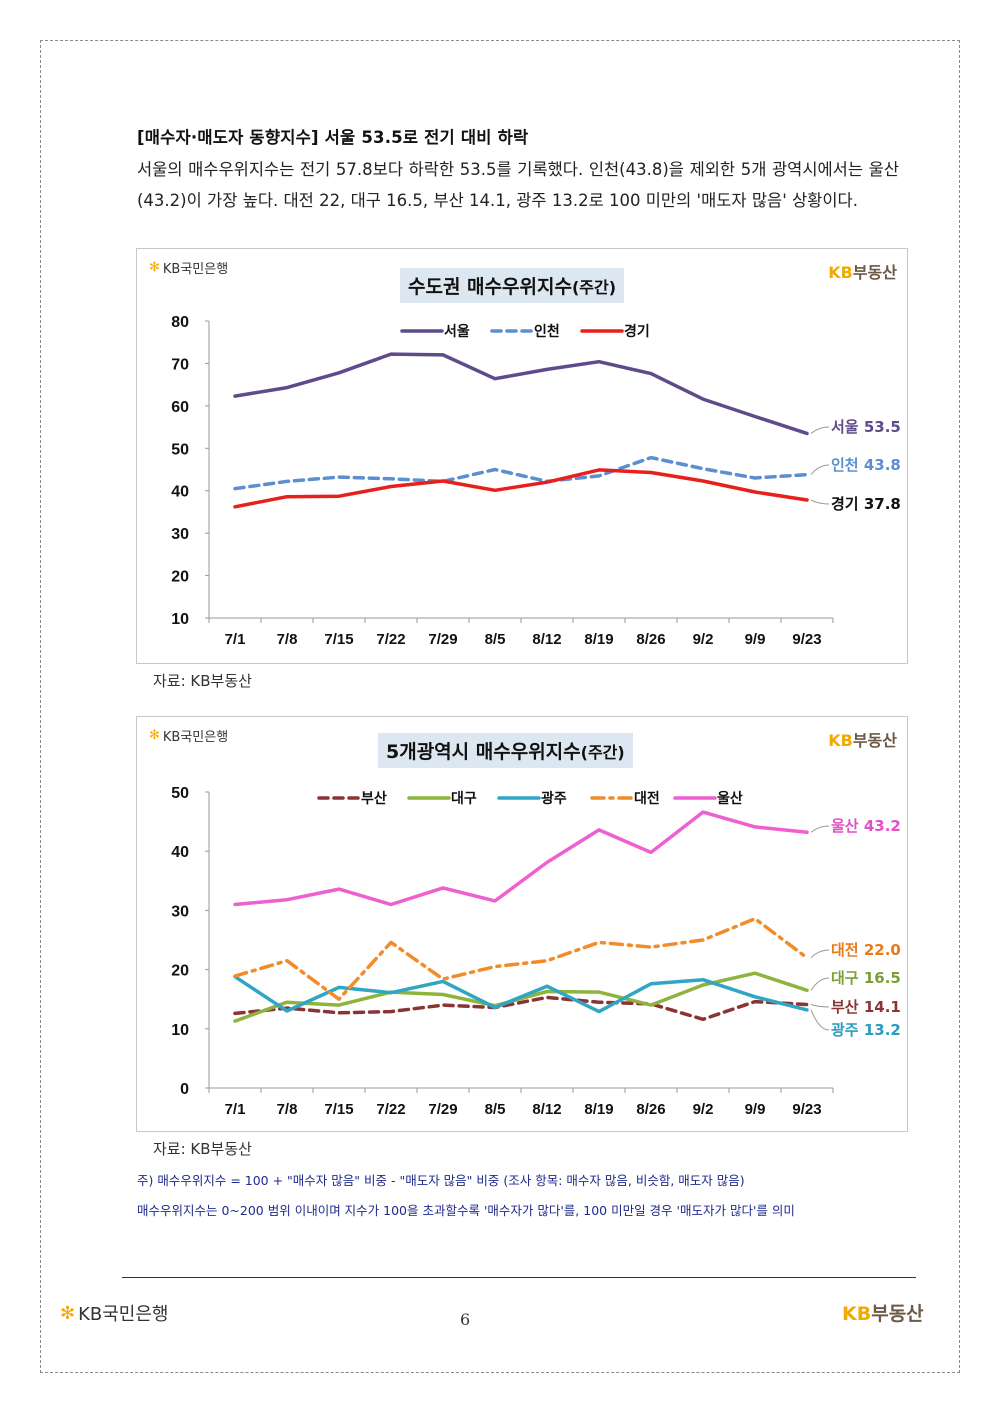 The width and height of the screenshot is (1000, 1414). Describe the element at coordinates (650, 1109) in the screenshot. I see `x-tick-label: 8/26` at that location.